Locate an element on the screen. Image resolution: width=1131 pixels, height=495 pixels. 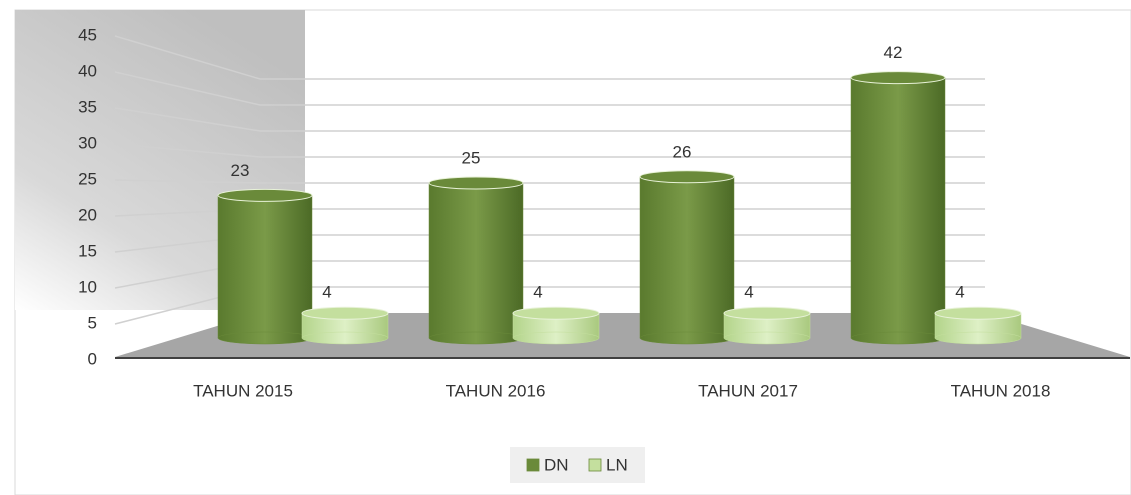
x-tick-label: TAHUN 2017 is located at coordinates (748, 390).